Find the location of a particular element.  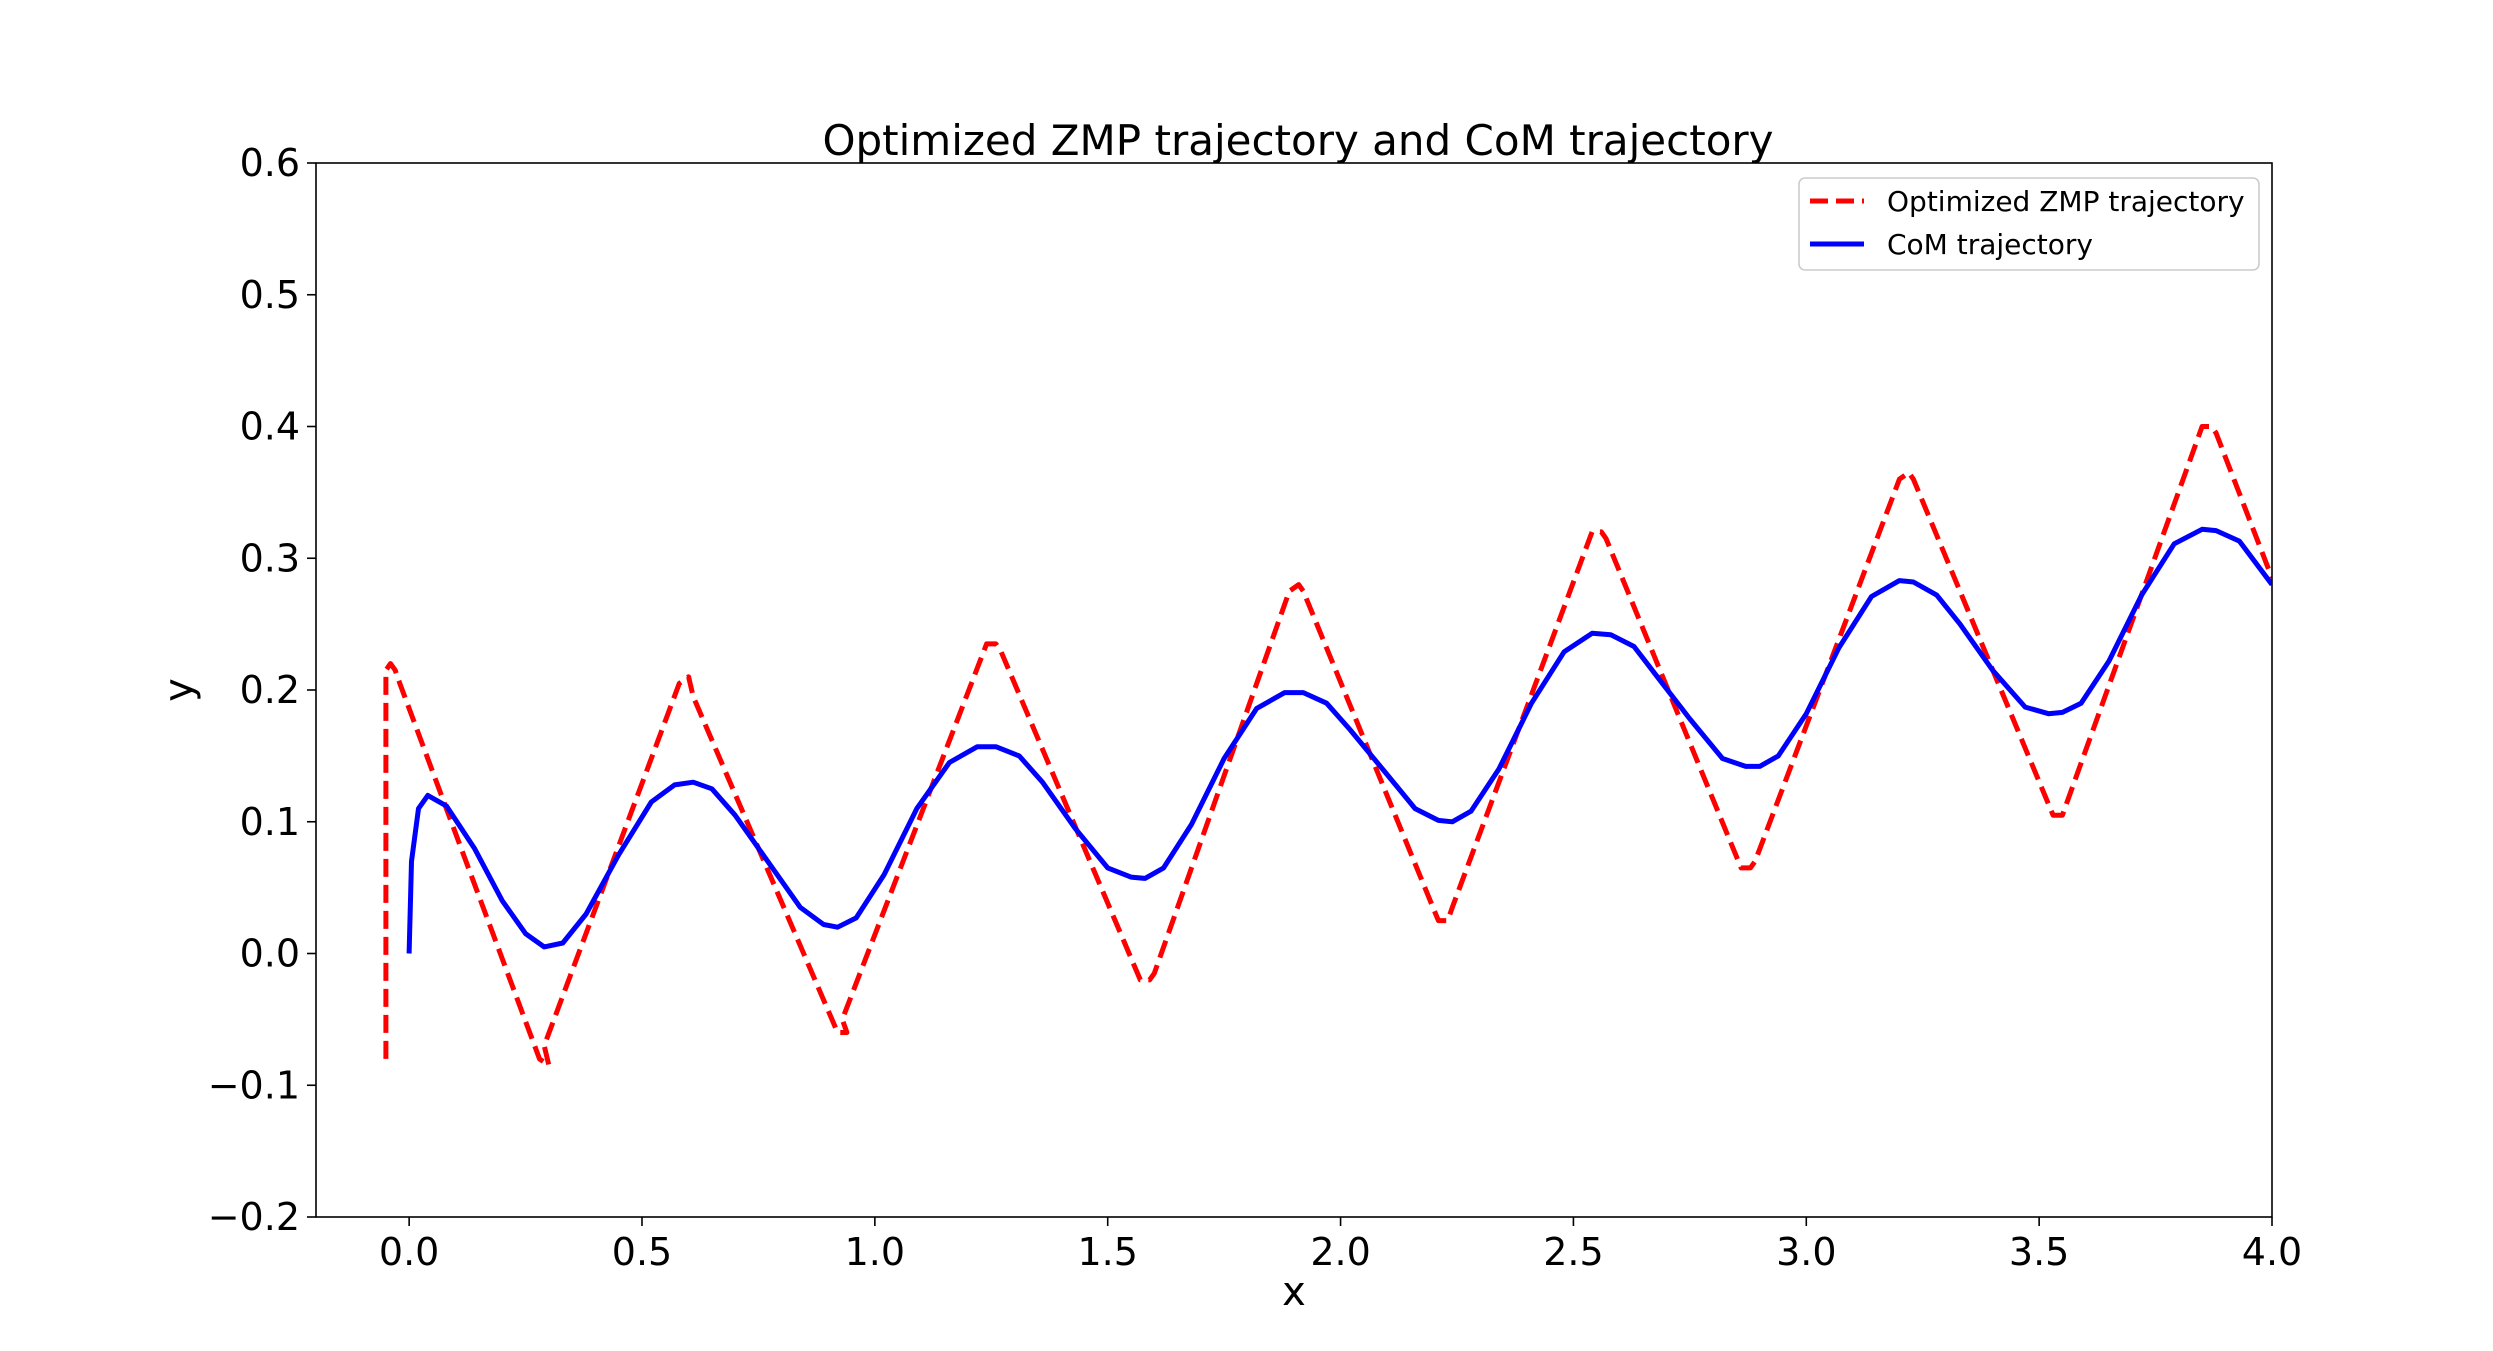

x-tick-label: 0.5 is located at coordinates (642, 1252).